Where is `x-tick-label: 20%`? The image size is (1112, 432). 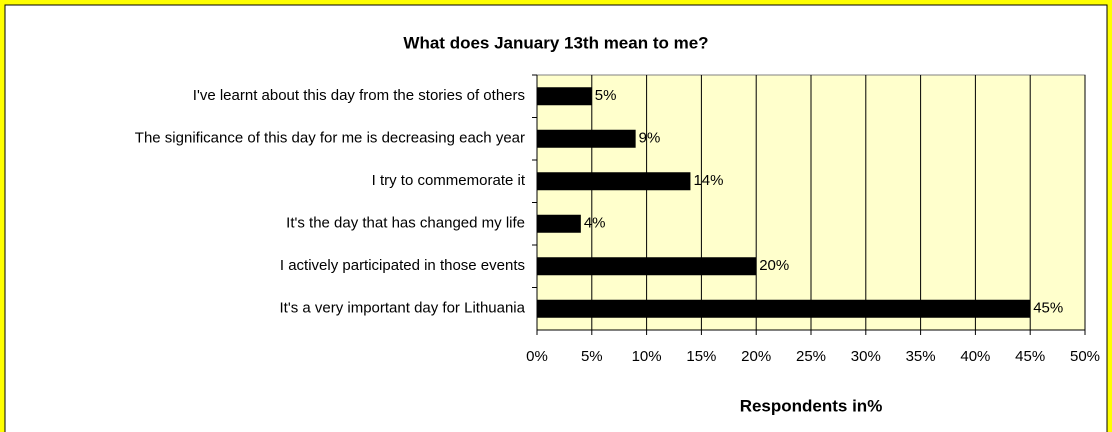 x-tick-label: 20% is located at coordinates (756, 356).